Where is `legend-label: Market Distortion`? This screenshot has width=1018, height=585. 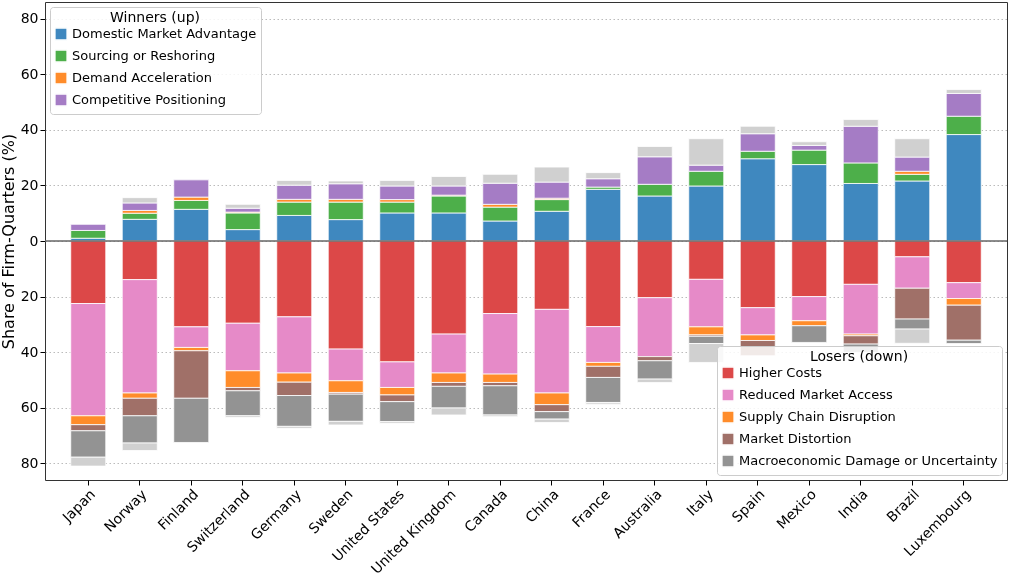
legend-label: Market Distortion is located at coordinates (795, 438).